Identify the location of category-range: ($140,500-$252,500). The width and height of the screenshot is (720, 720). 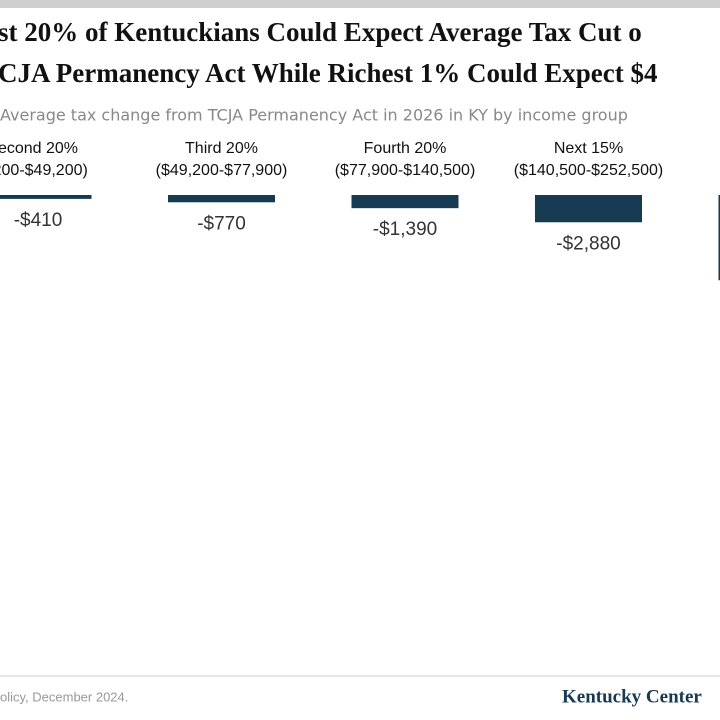
(588, 170).